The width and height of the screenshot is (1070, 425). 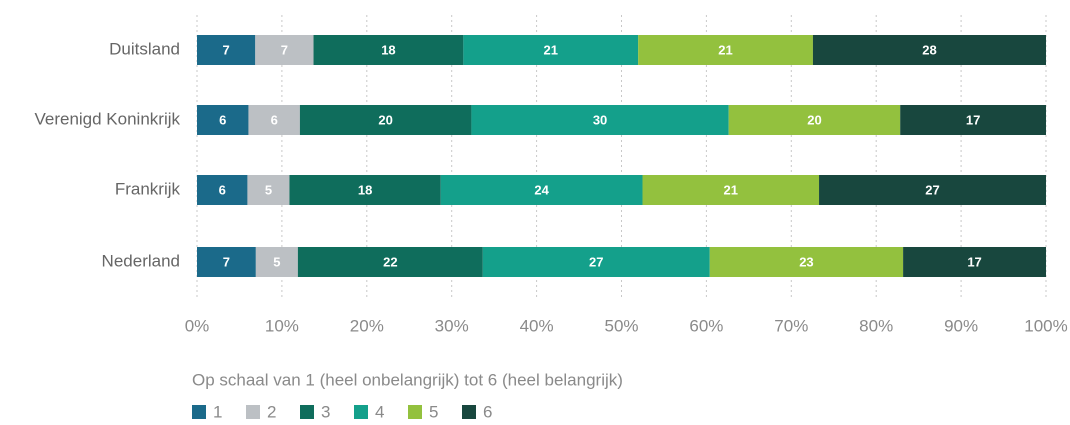 What do you see at coordinates (621, 325) in the screenshot?
I see `x-tick-label: 50%` at bounding box center [621, 325].